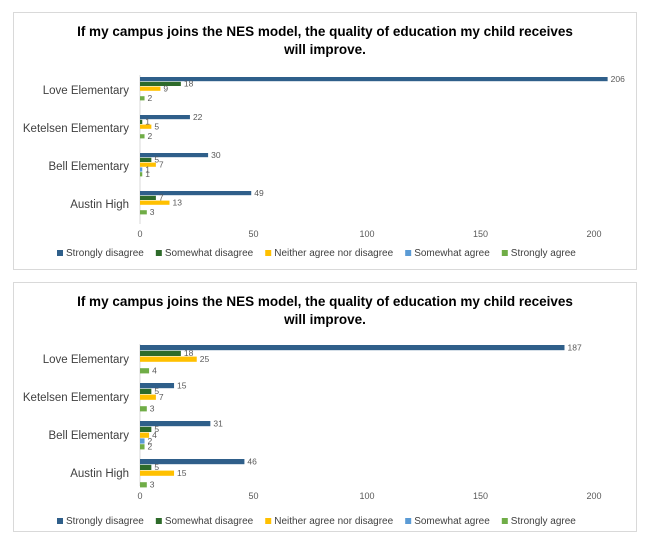 This screenshot has height=537, width=647. What do you see at coordinates (543, 253) in the screenshot?
I see `legend-label: Strongly agree` at bounding box center [543, 253].